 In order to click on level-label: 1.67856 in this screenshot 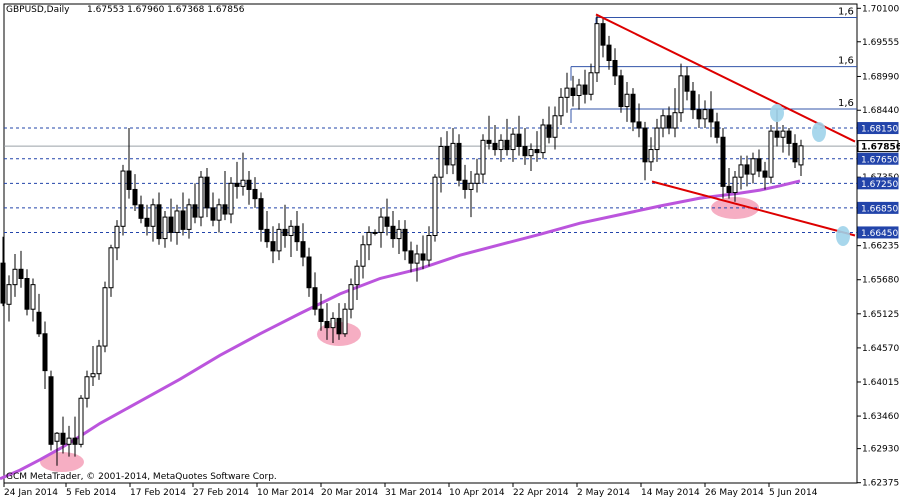, I will do `click(878, 146)`.